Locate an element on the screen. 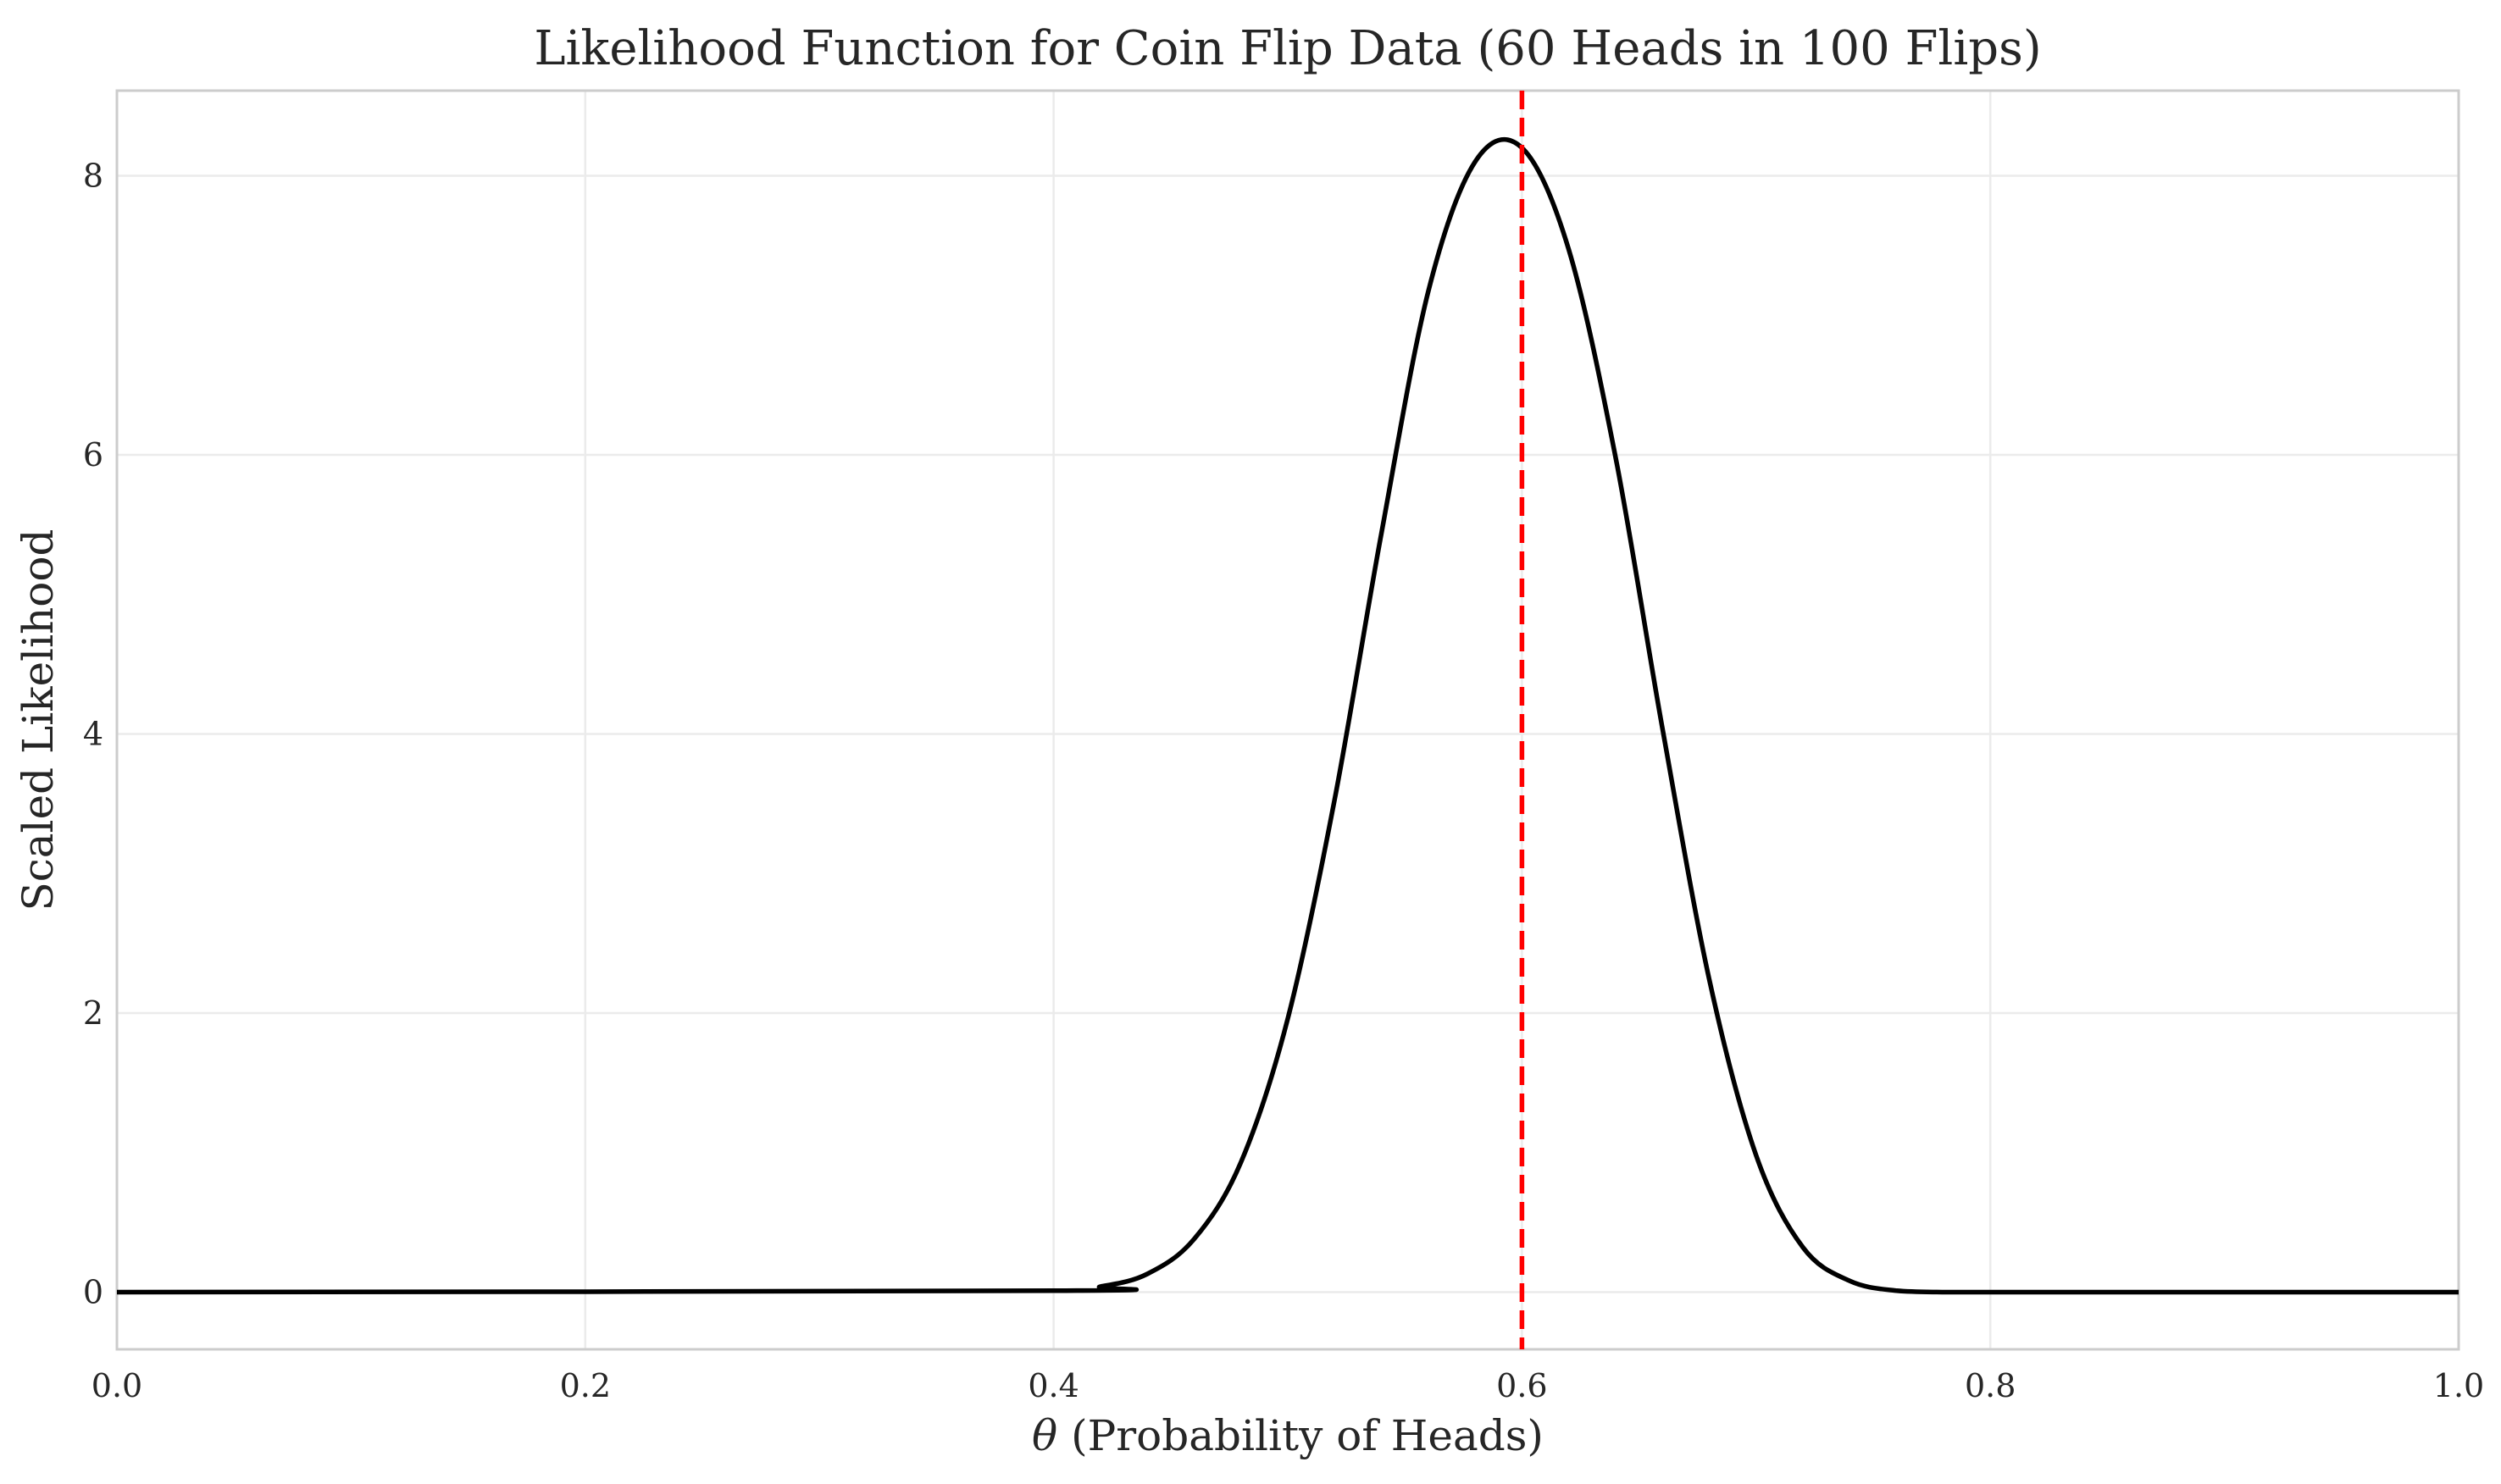 The image size is (2501, 1484). y-tick-label: 4 is located at coordinates (93, 733).